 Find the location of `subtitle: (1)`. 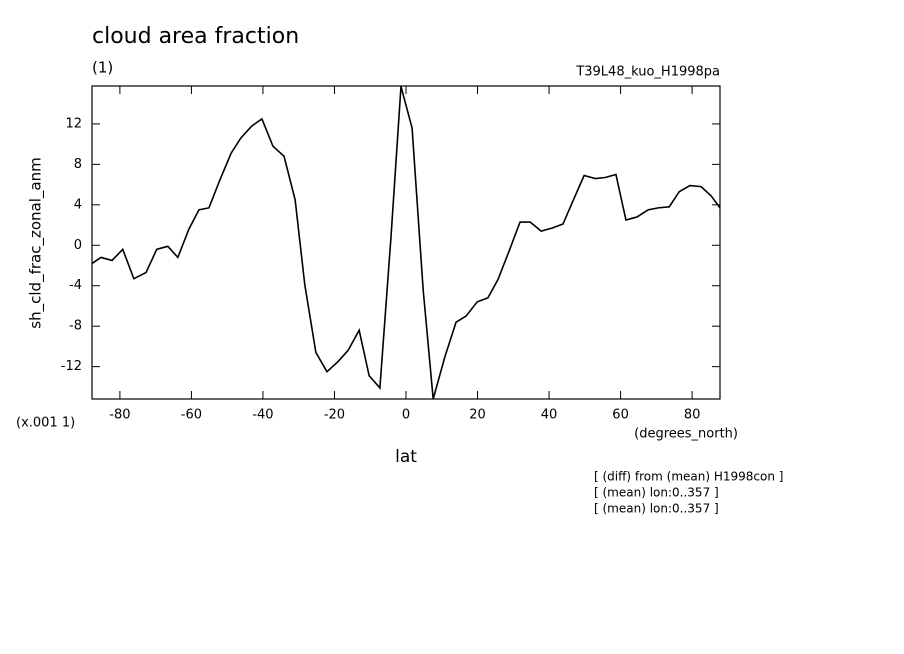

subtitle: (1) is located at coordinates (102, 68).